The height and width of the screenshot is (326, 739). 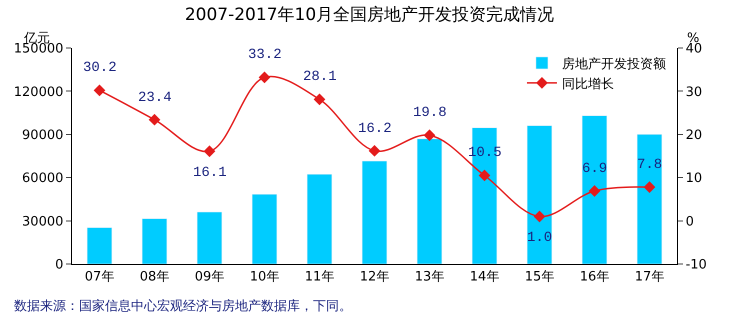 I want to click on x-tick-label: 10年, so click(x=265, y=277).